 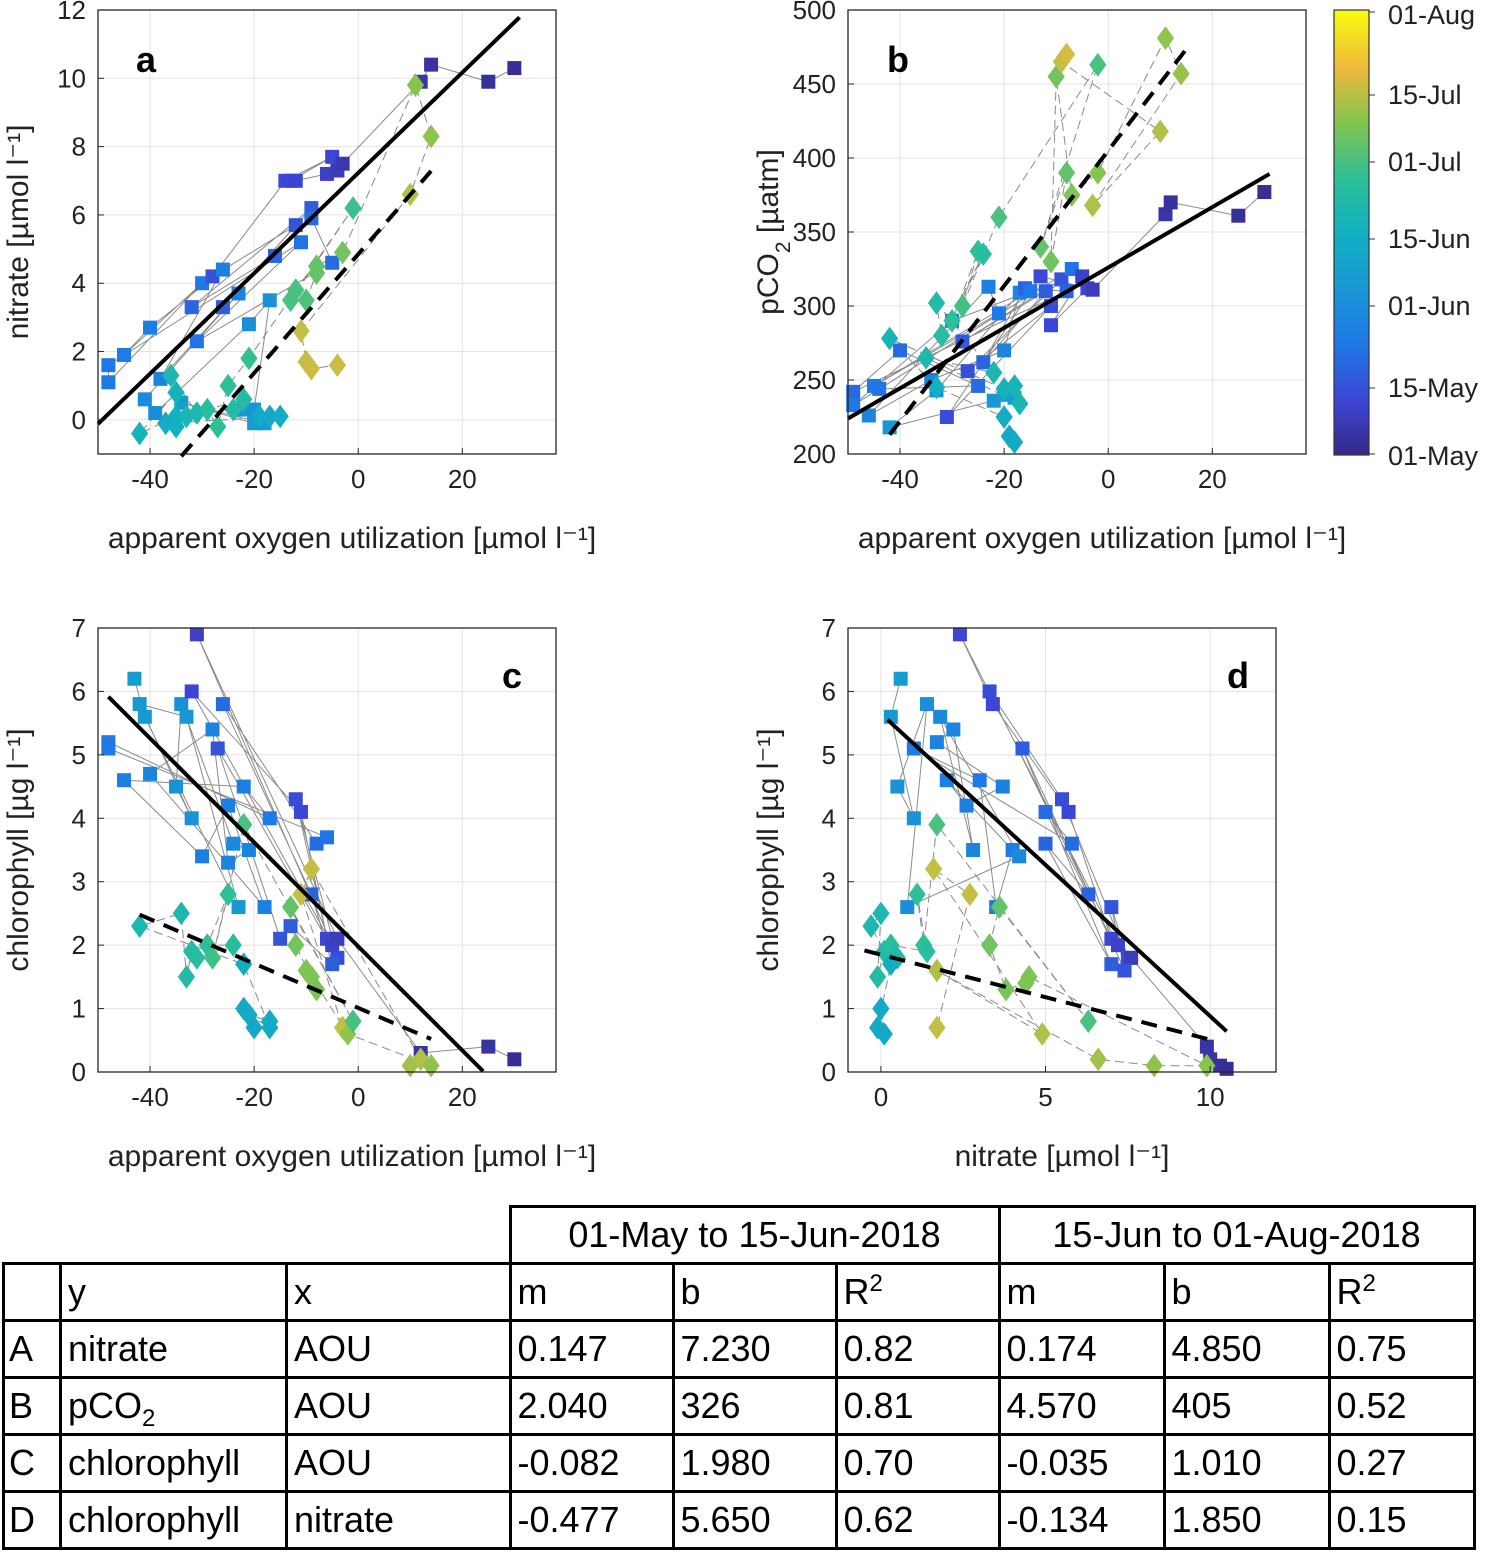 What do you see at coordinates (71, 78) in the screenshot?
I see `y-tick-label: 10` at bounding box center [71, 78].